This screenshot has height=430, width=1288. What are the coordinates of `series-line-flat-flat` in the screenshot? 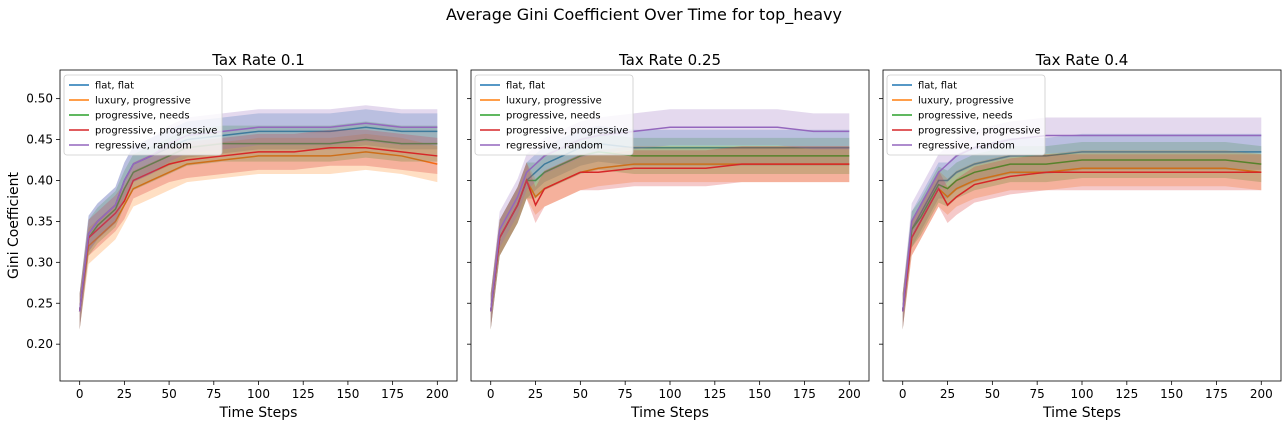 It's located at (1081, 231).